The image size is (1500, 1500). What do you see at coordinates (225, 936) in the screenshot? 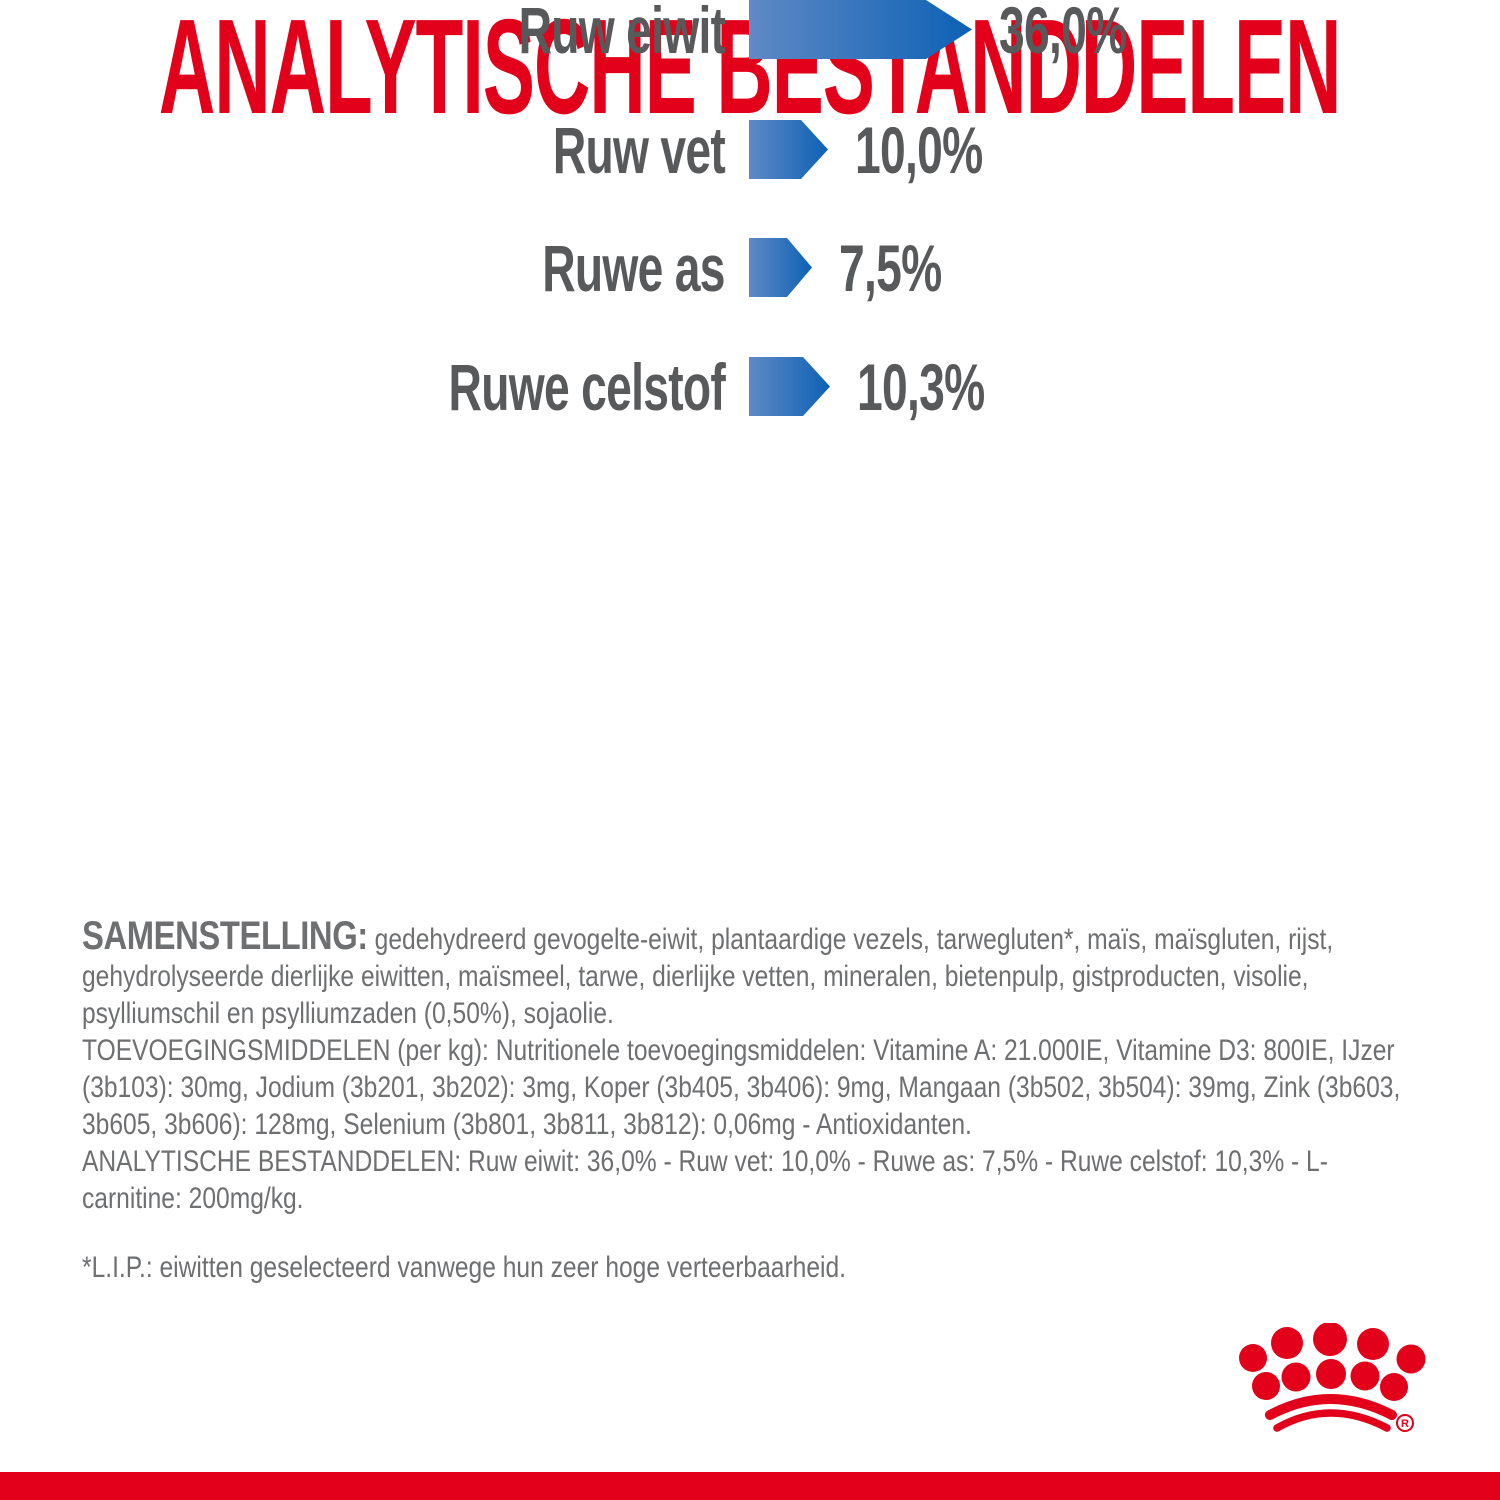
I see `composition-lead: SAMENSTELLING:` at bounding box center [225, 936].